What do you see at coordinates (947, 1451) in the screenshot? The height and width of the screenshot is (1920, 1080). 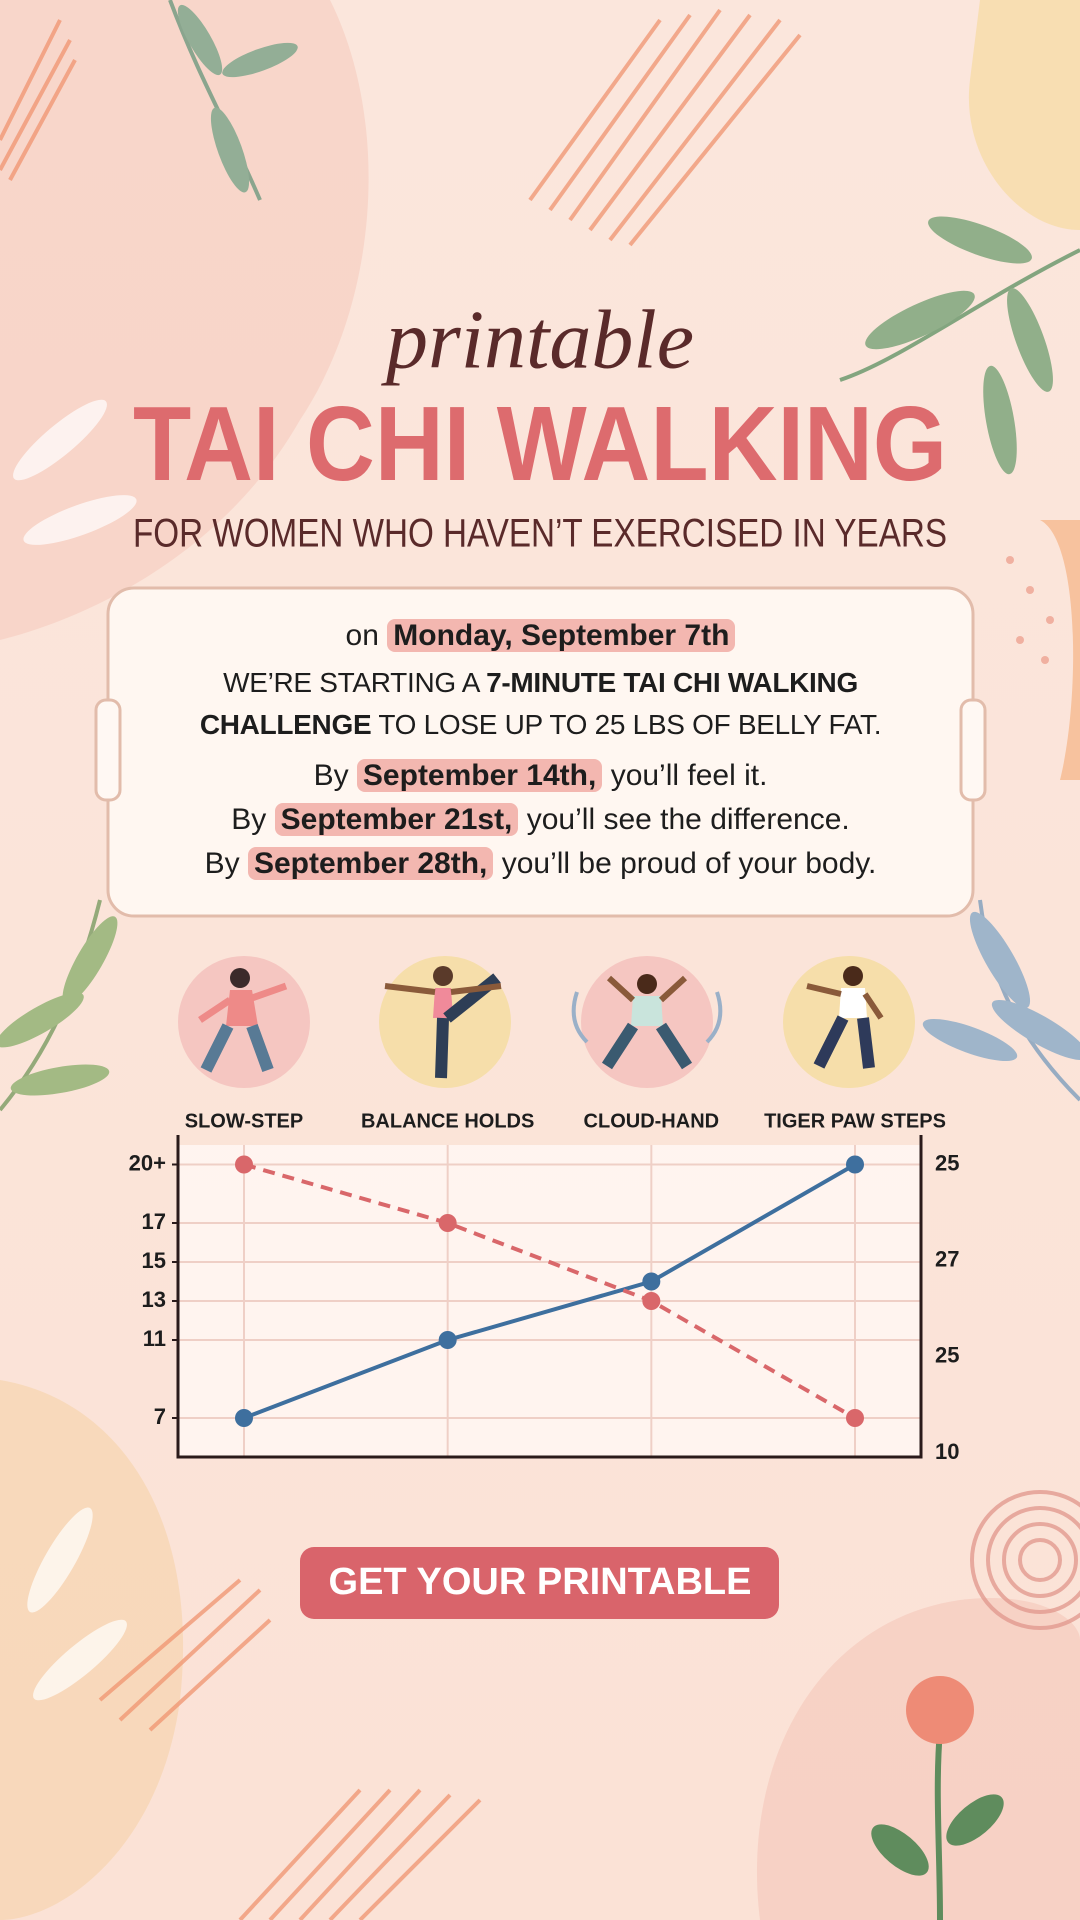 I see `y2-label: 10` at bounding box center [947, 1451].